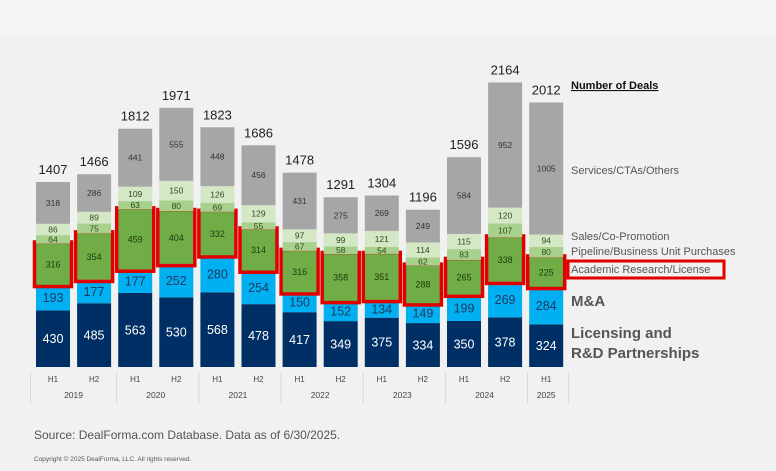 This screenshot has height=471, width=776. What do you see at coordinates (635, 353) in the screenshot?
I see `legend-label: R&D Partnerships` at bounding box center [635, 353].